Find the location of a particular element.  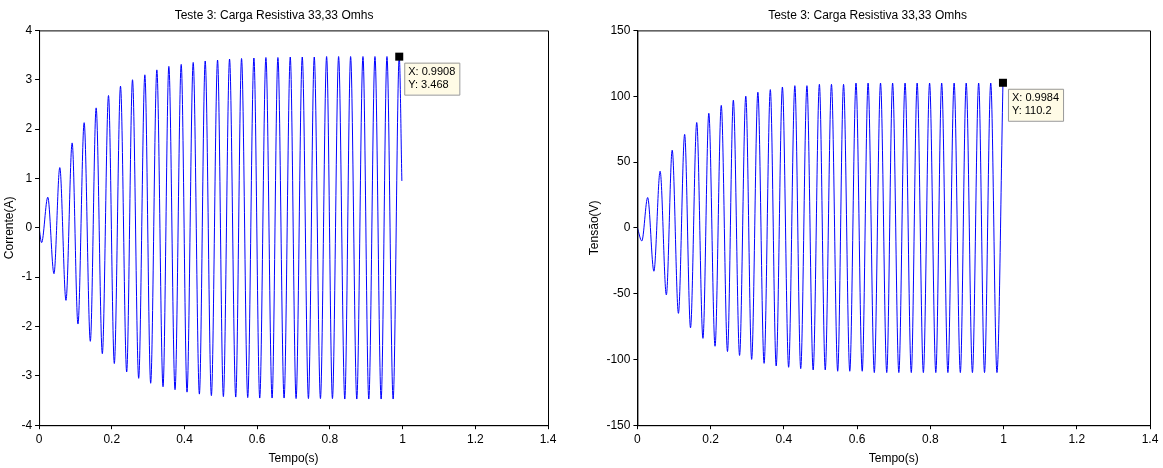

y-tick-label: -100 is located at coordinates (618, 358).